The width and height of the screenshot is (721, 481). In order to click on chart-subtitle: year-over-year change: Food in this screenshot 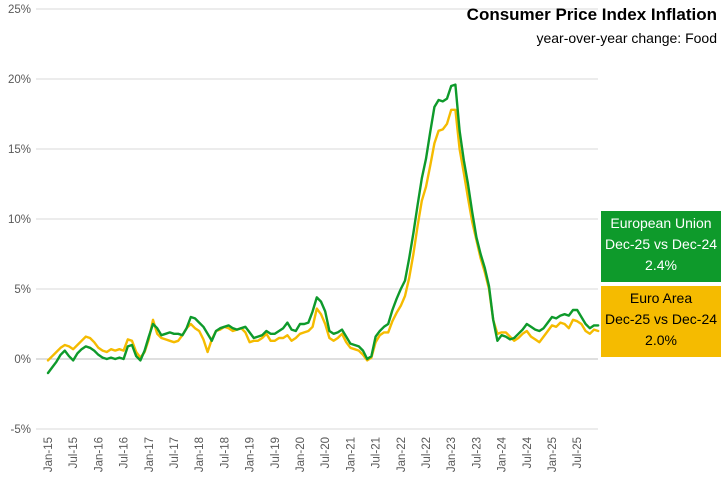, I will do `click(626, 38)`.